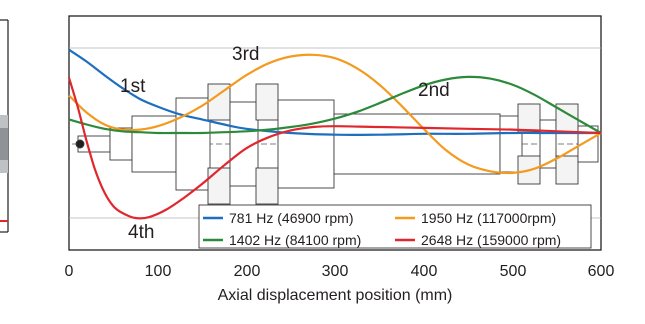  I want to click on legend-label-2648hz: 2648 Hz (159000 rpm), so click(491, 240).